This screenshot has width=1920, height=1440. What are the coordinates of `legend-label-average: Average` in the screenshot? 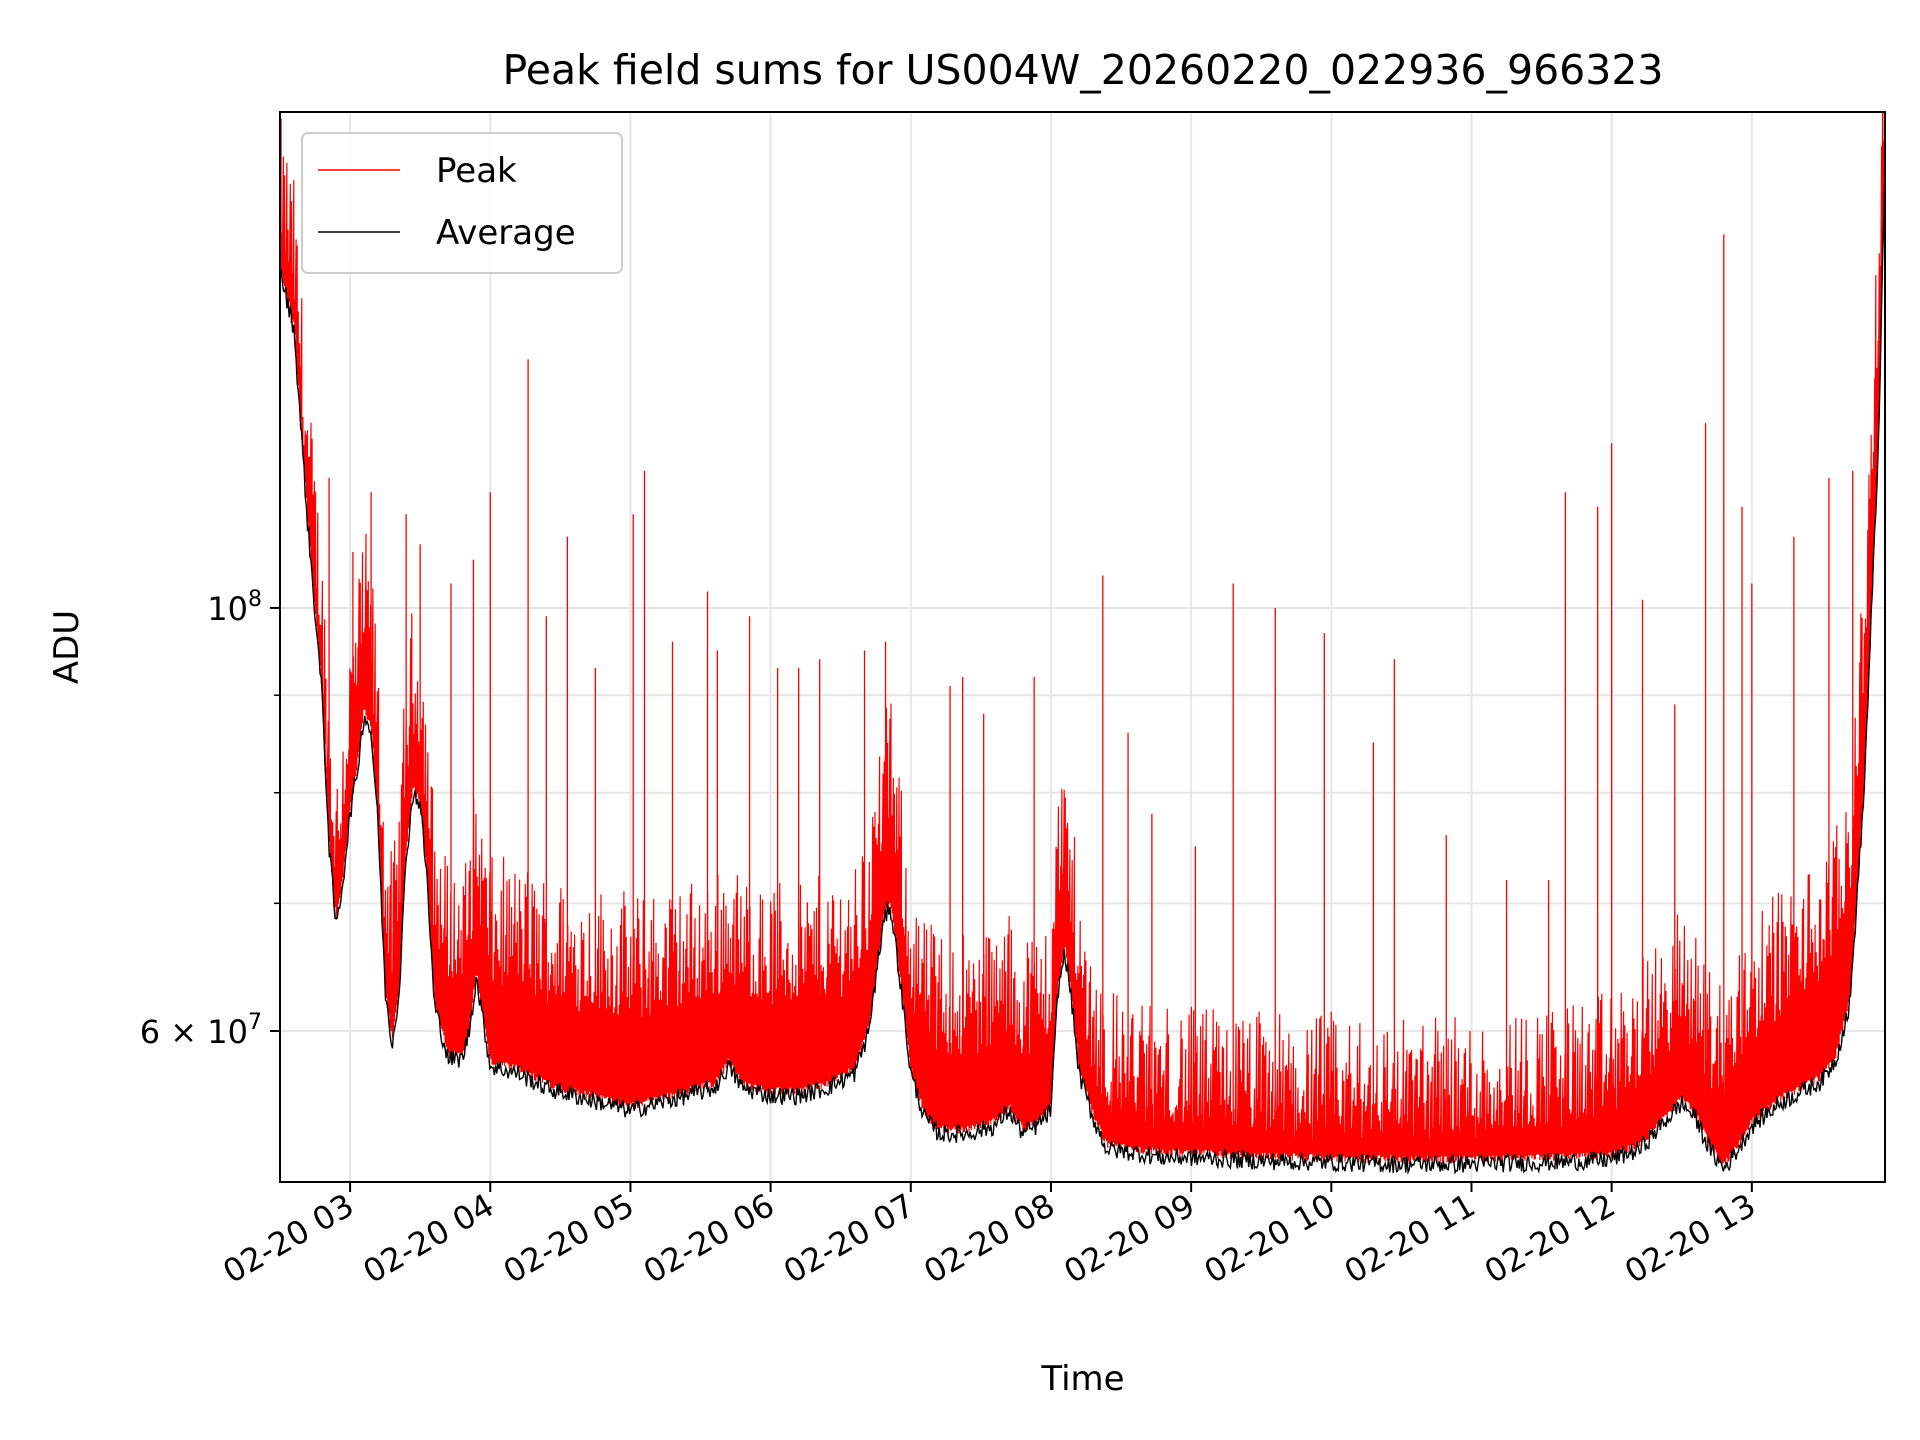 It's located at (506, 233).